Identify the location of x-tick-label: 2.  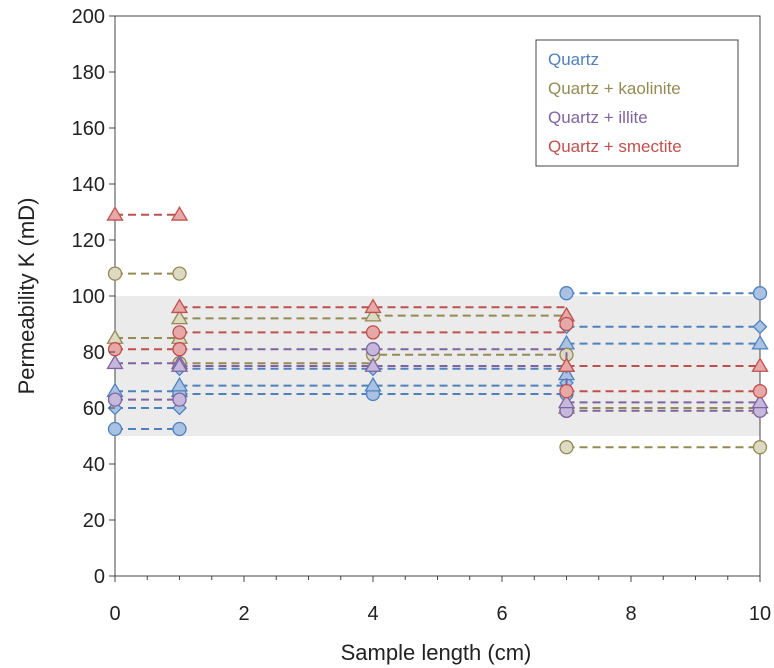
(243, 614).